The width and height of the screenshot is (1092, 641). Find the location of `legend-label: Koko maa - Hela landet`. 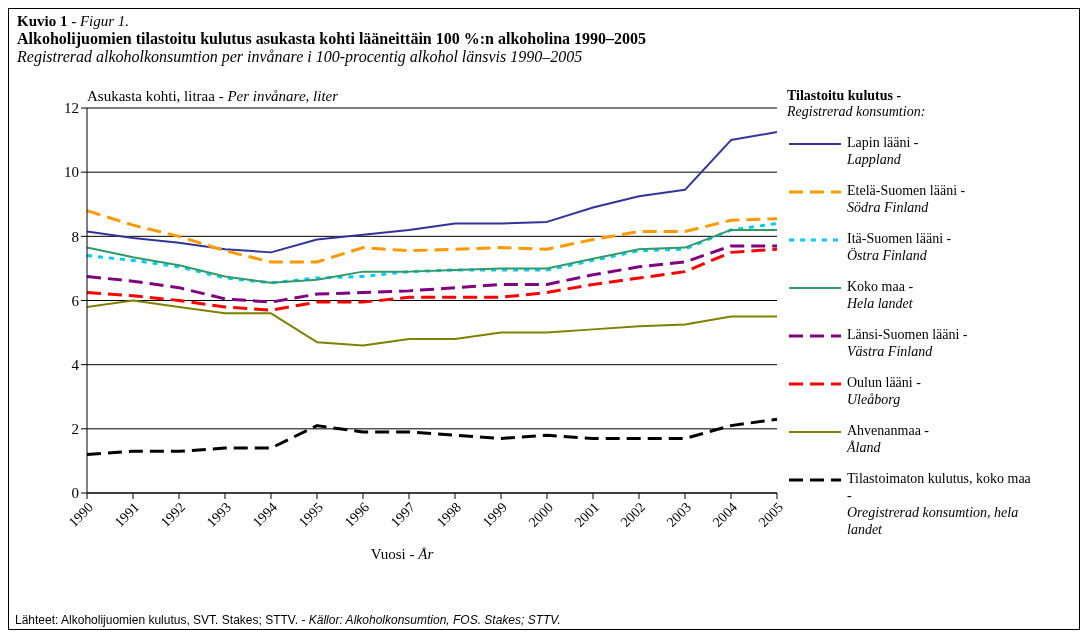

legend-label: Koko maa - Hela landet is located at coordinates (880, 295).